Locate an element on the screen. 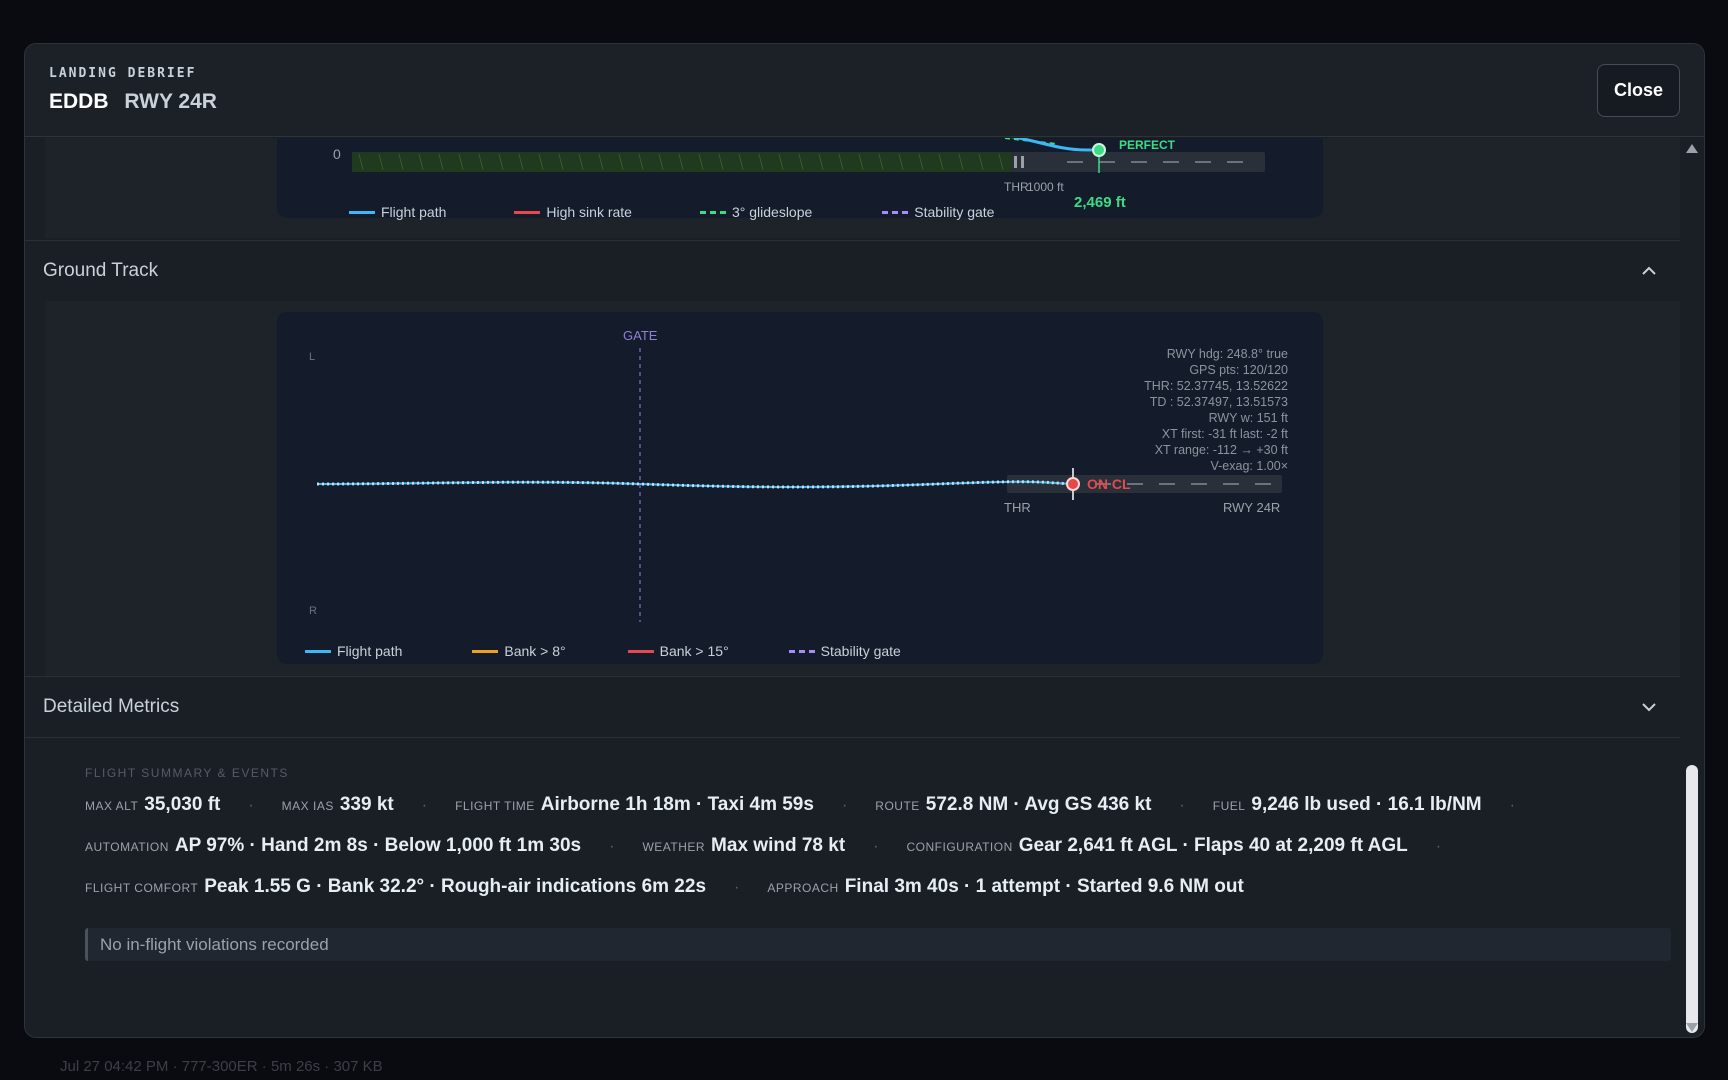 Image resolution: width=1728 pixels, height=1080 pixels. metric-weather: WEATHER Max wind 78 kt is located at coordinates (743, 846).